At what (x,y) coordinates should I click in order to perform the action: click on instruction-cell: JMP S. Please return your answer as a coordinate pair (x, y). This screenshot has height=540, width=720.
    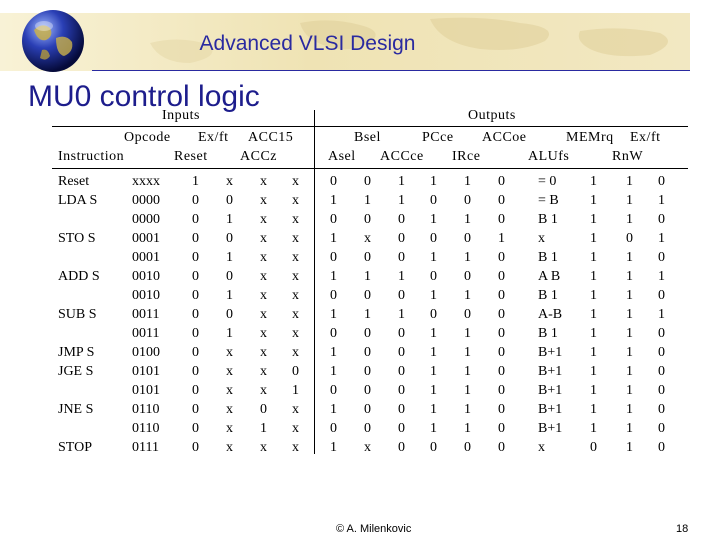
    Looking at the image, I should click on (76, 352).